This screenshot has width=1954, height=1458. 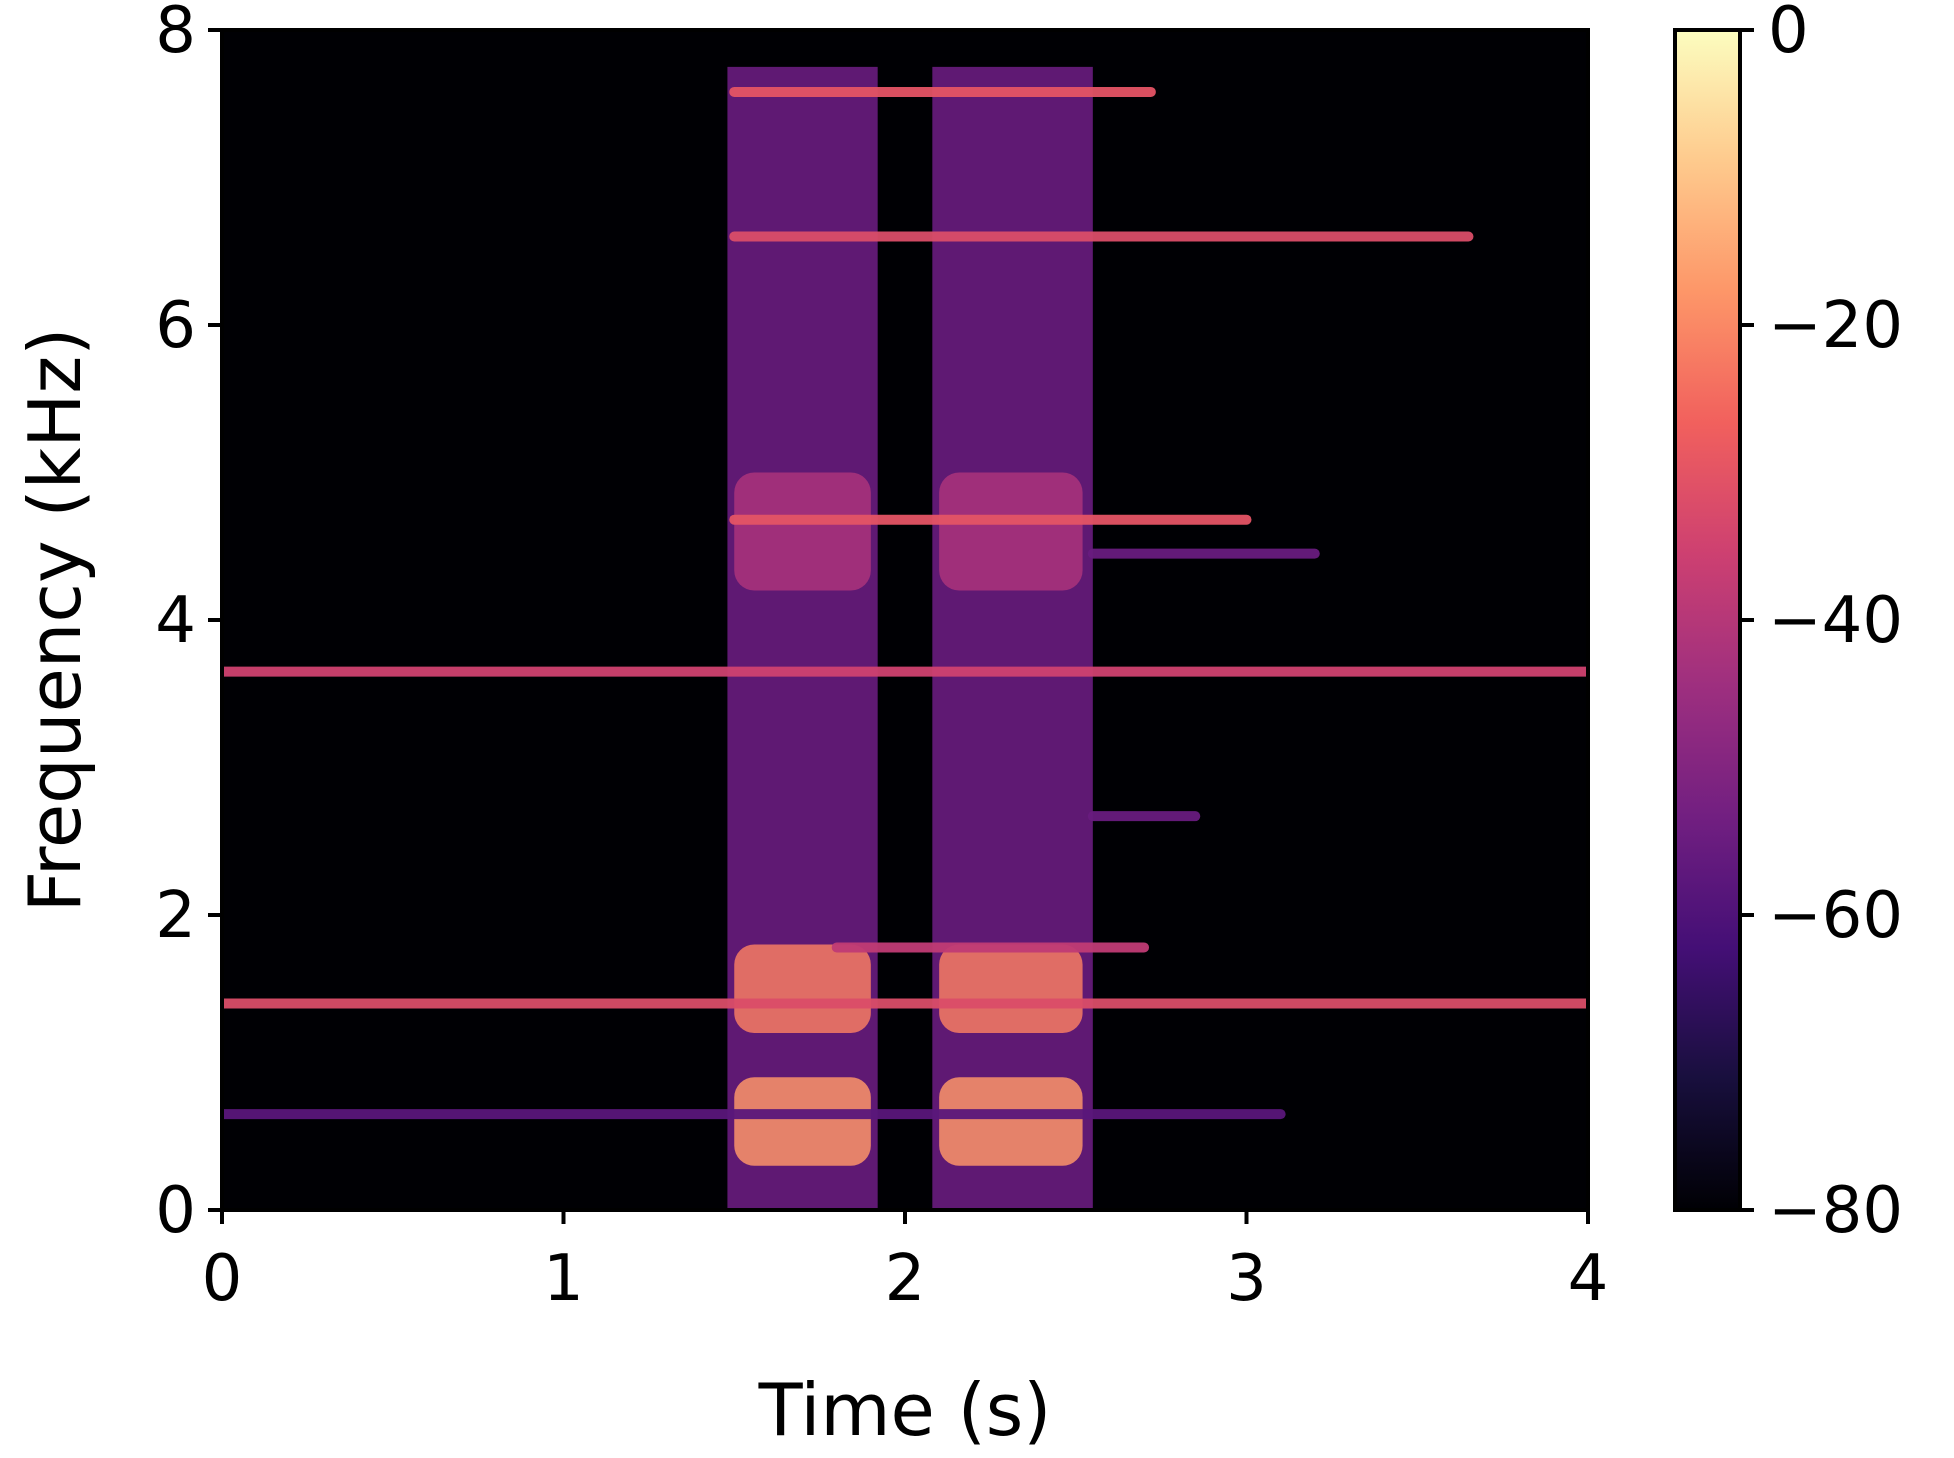 I want to click on x-axis-label: Time (s), so click(x=905, y=1410).